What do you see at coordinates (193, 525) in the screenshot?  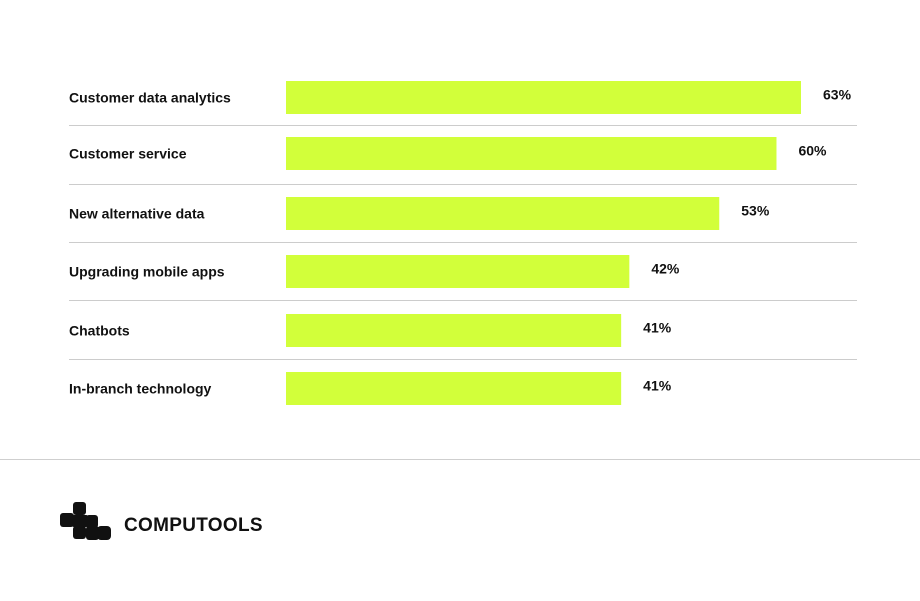 I see `brand-name: COMPUTOOLS` at bounding box center [193, 525].